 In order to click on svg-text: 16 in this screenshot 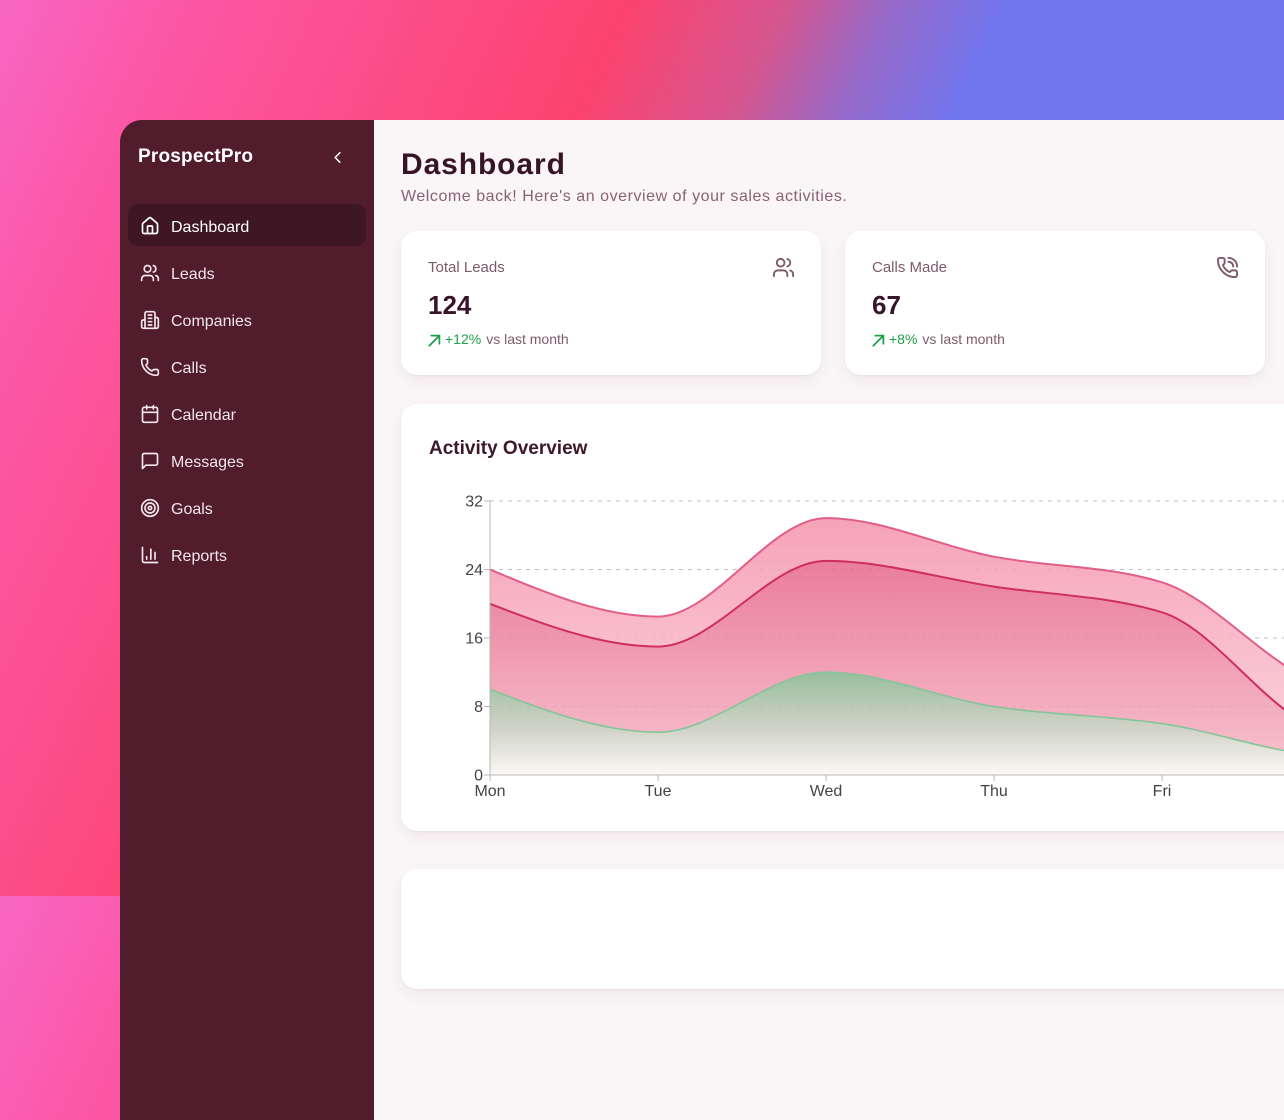, I will do `click(474, 639)`.